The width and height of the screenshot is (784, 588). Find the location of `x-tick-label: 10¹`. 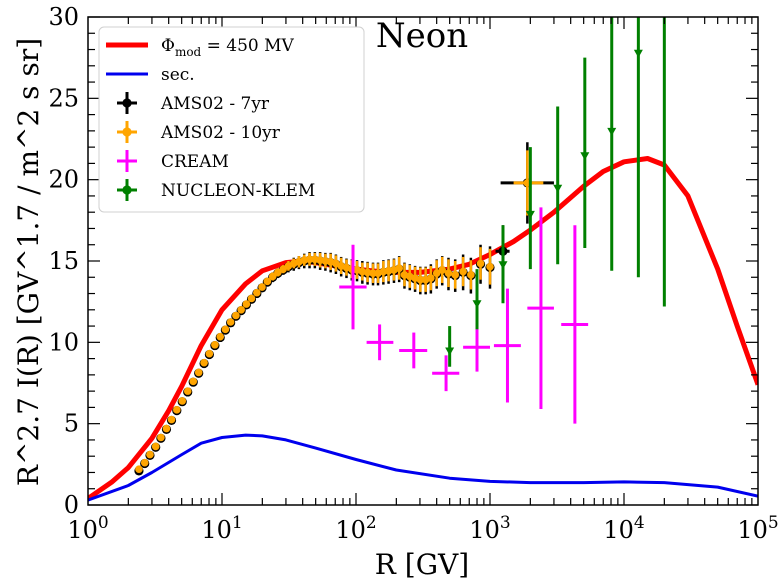

x-tick-label: 10¹ is located at coordinates (221, 528).